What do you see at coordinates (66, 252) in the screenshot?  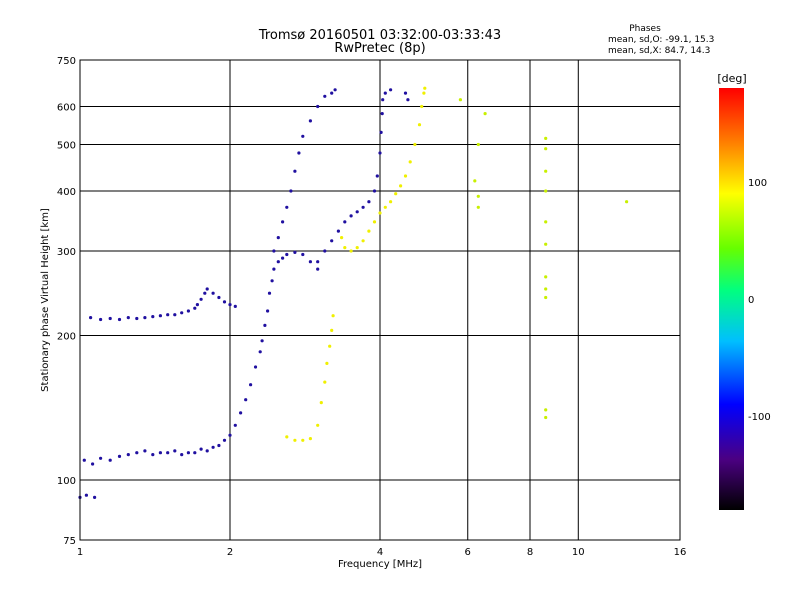 I see `y-tick-label: 300` at bounding box center [66, 252].